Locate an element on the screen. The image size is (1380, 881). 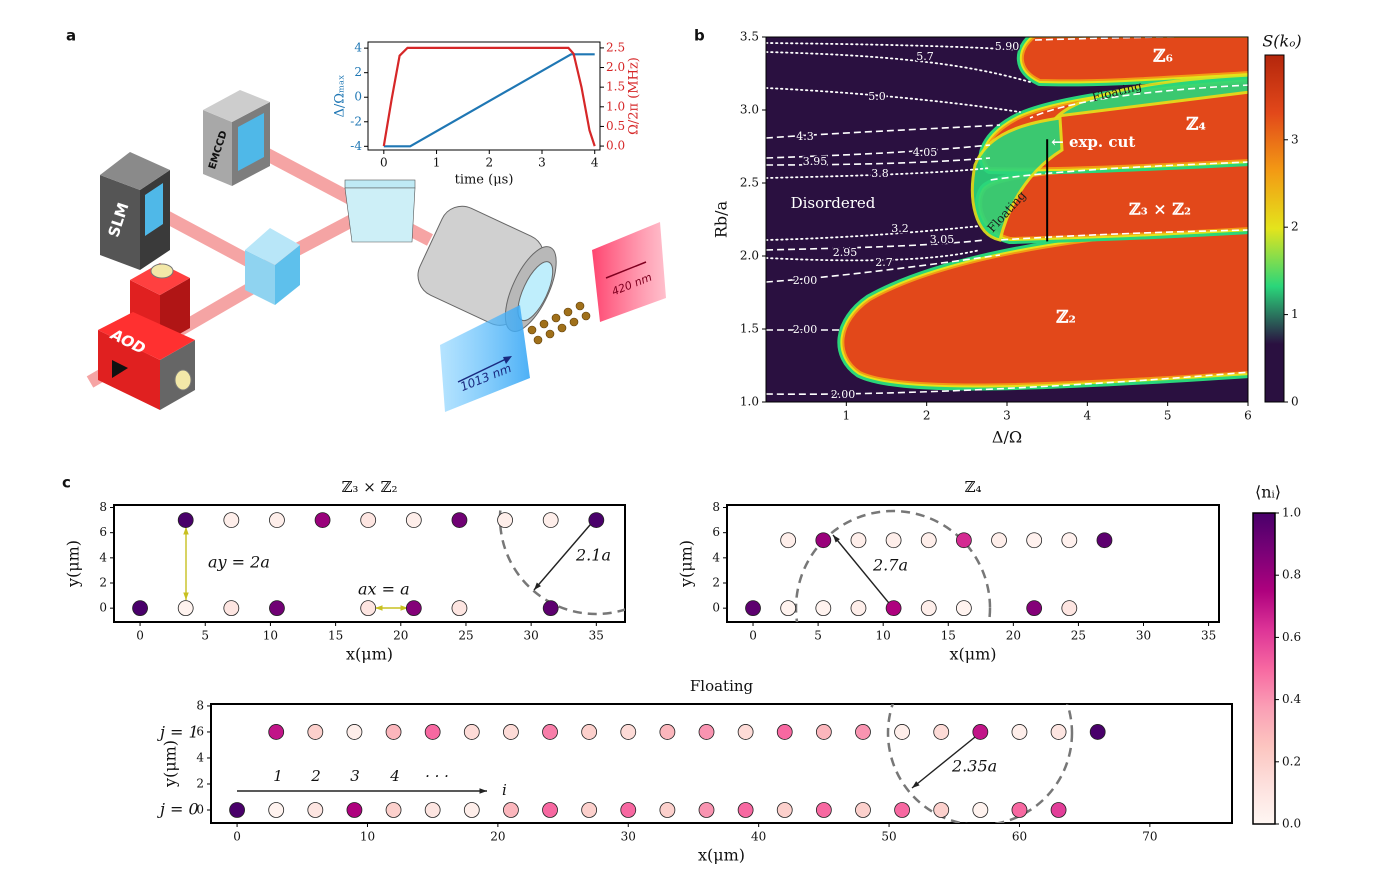
series-line is located at coordinates (489, 96).